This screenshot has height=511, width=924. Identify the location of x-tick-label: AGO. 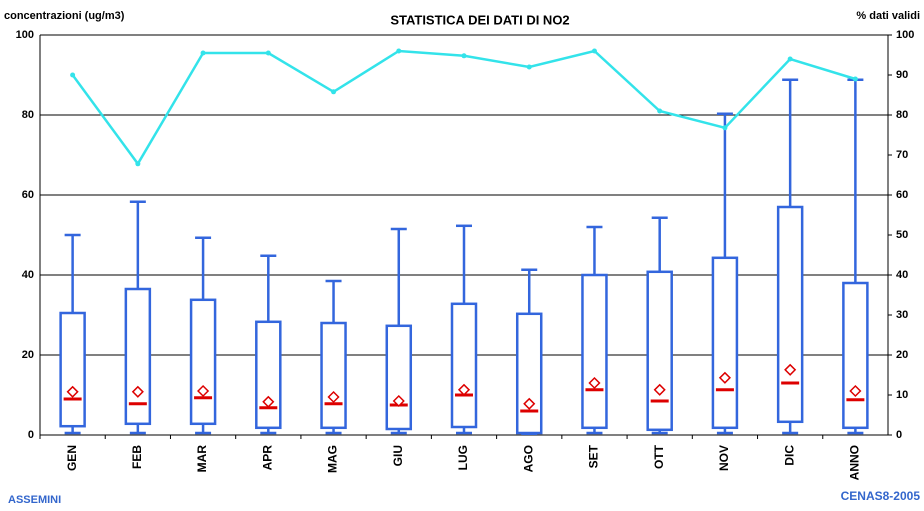
(528, 458).